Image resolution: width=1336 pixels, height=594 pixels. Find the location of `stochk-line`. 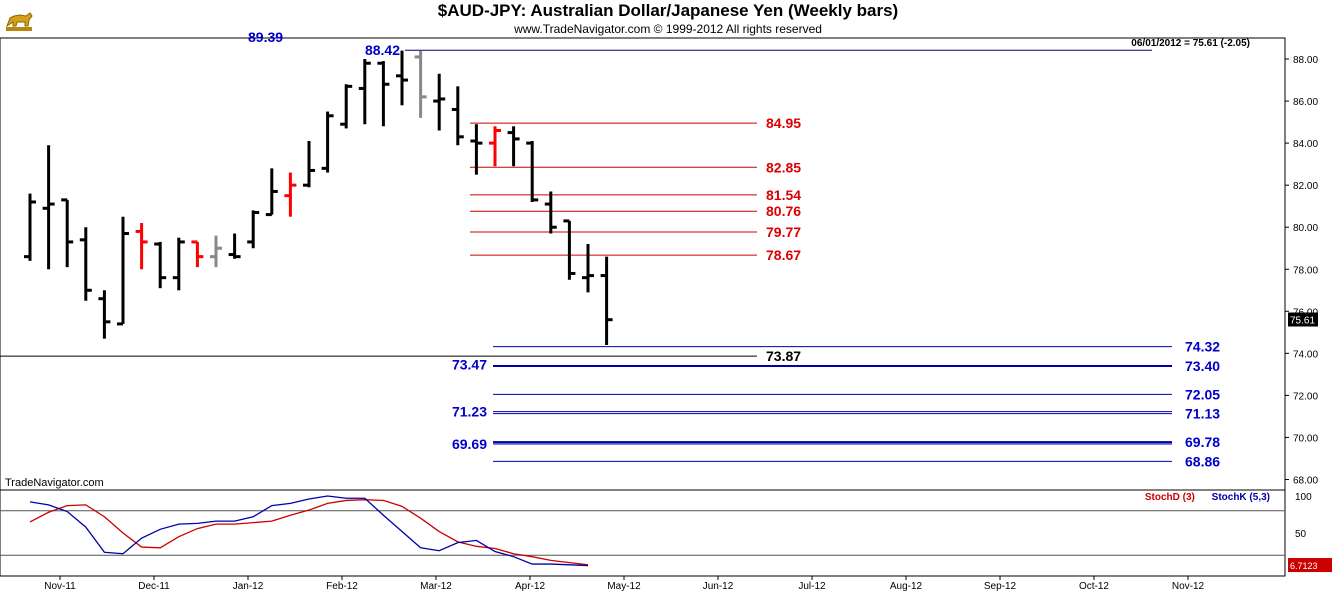

stochk-line is located at coordinates (309, 531).